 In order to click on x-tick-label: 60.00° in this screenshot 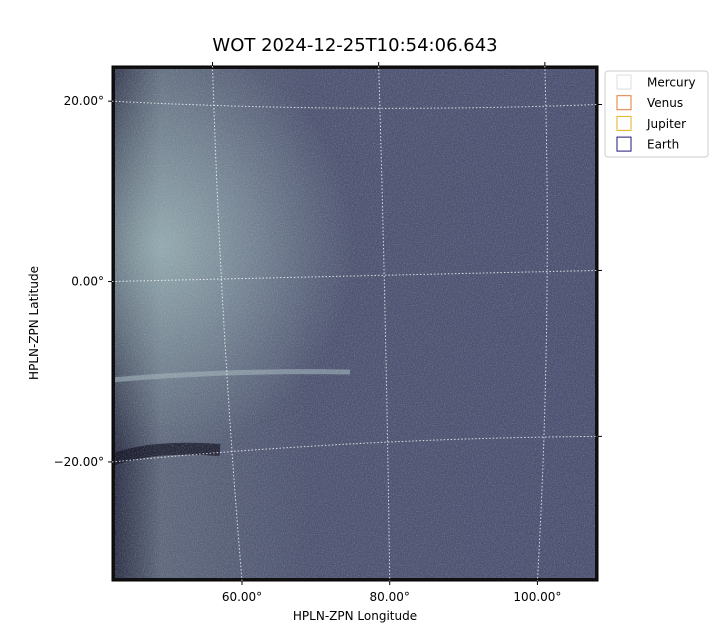, I will do `click(242, 597)`.